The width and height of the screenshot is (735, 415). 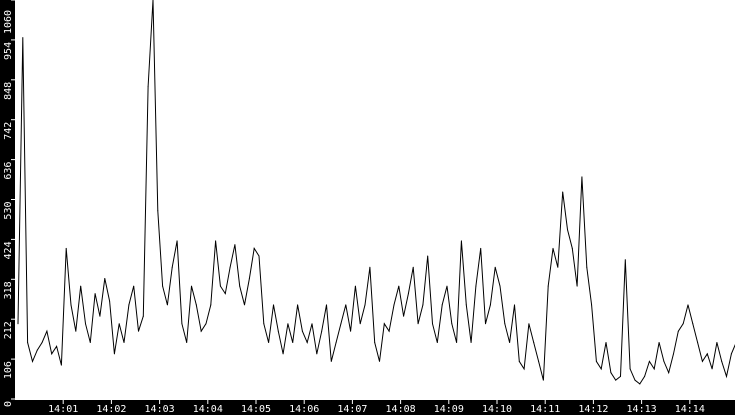 I want to click on x-tick-label: 14:10, so click(x=497, y=409).